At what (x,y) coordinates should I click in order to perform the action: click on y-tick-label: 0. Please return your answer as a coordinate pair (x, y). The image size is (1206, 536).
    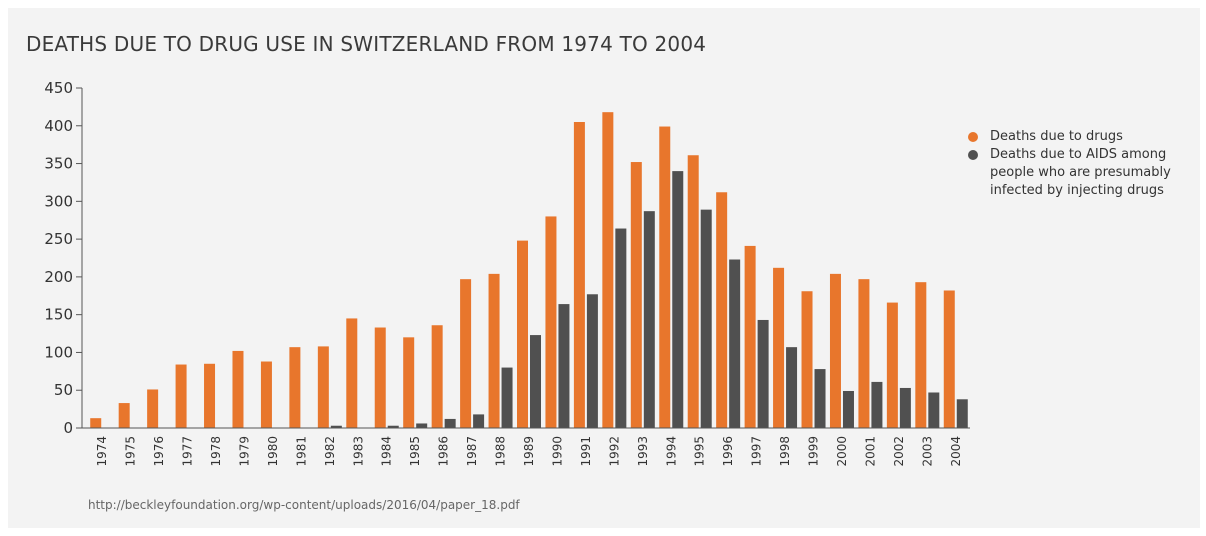
    Looking at the image, I should click on (68, 428).